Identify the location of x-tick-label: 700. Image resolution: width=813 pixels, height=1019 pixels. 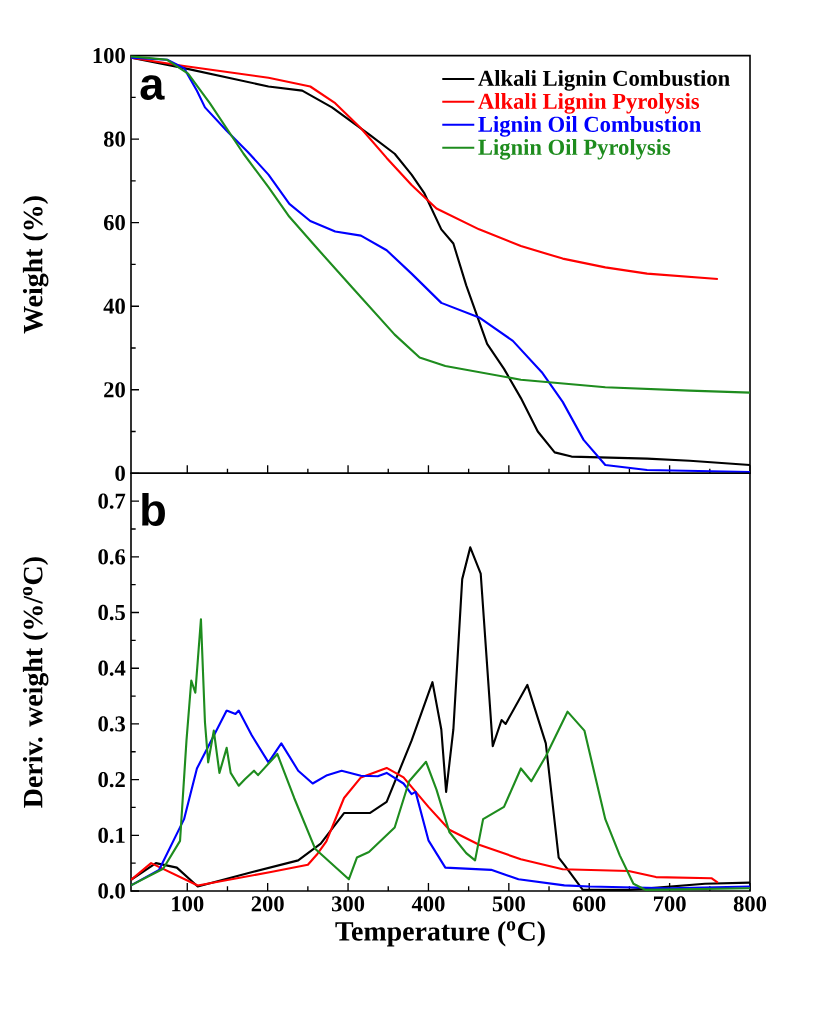
(669, 904).